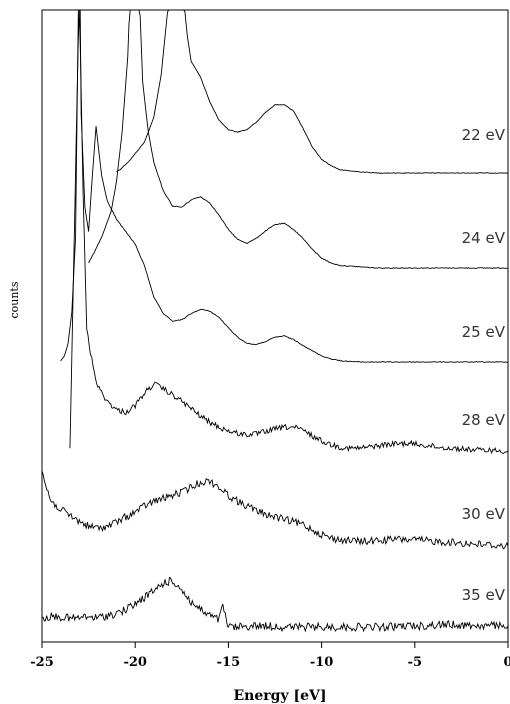  What do you see at coordinates (484, 332) in the screenshot?
I see `series-label: 25 eV` at bounding box center [484, 332].